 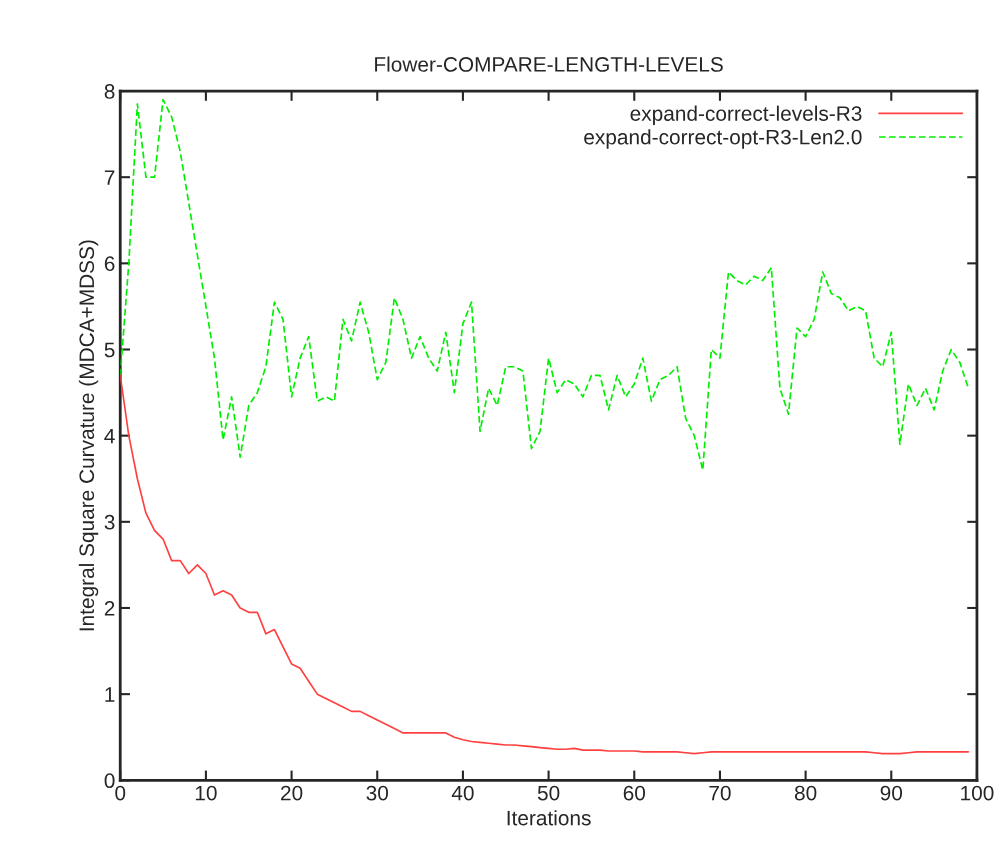 What do you see at coordinates (891, 793) in the screenshot?
I see `x-tick-label: 90` at bounding box center [891, 793].